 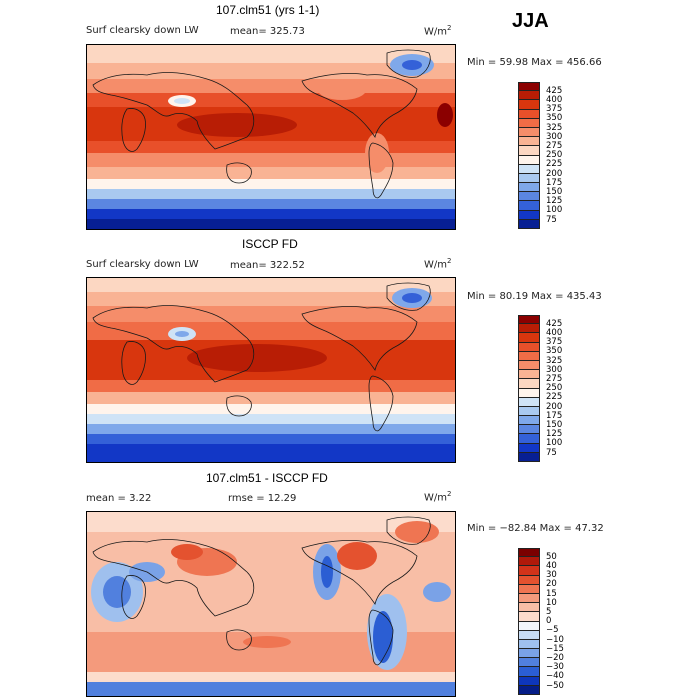 I want to click on panel1-map, so click(x=271, y=137).